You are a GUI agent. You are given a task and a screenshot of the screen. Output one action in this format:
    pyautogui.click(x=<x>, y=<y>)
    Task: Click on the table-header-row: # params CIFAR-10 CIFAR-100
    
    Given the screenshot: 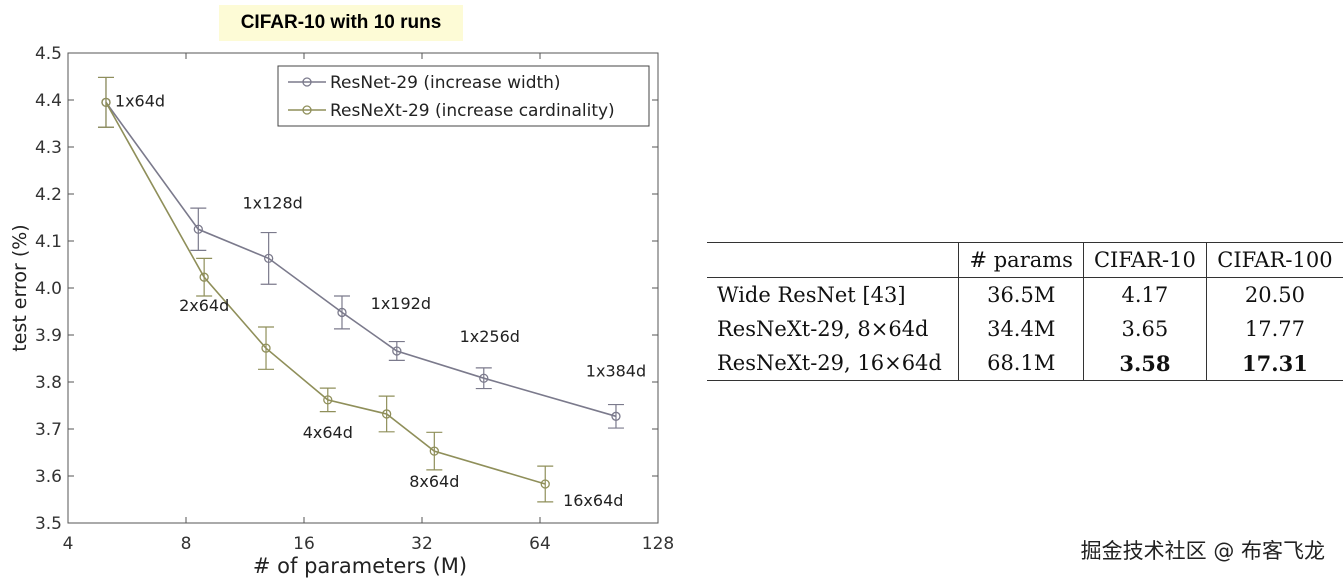 What is the action you would take?
    pyautogui.click(x=1025, y=260)
    